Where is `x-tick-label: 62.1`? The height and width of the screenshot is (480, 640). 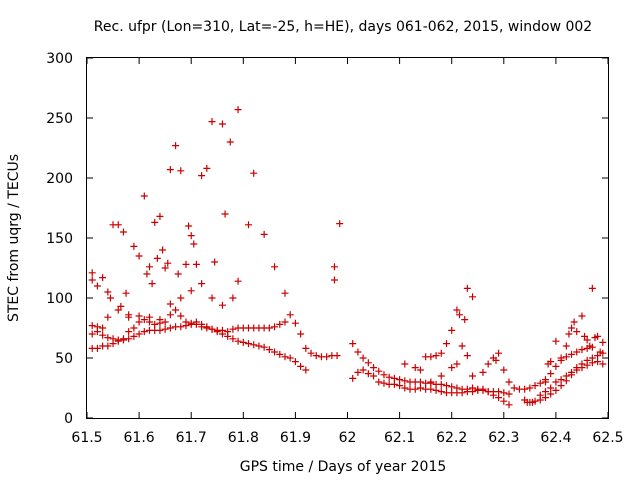
x-tick-label: 62.1 is located at coordinates (399, 438).